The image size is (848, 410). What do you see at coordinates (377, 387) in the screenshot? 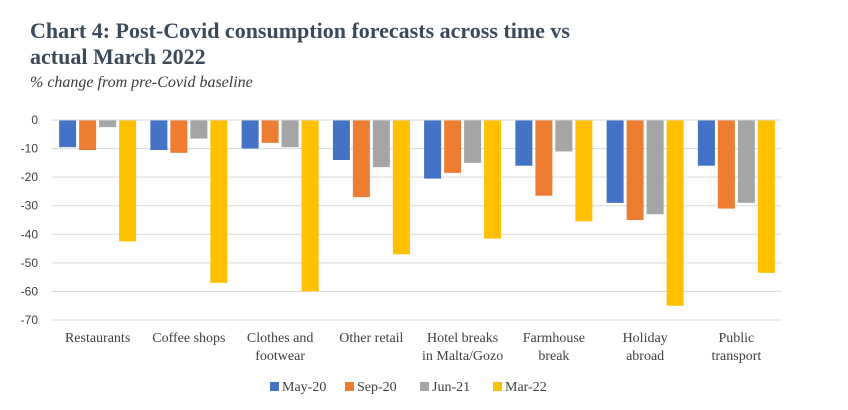
I see `legend-label: Sep-20` at bounding box center [377, 387].